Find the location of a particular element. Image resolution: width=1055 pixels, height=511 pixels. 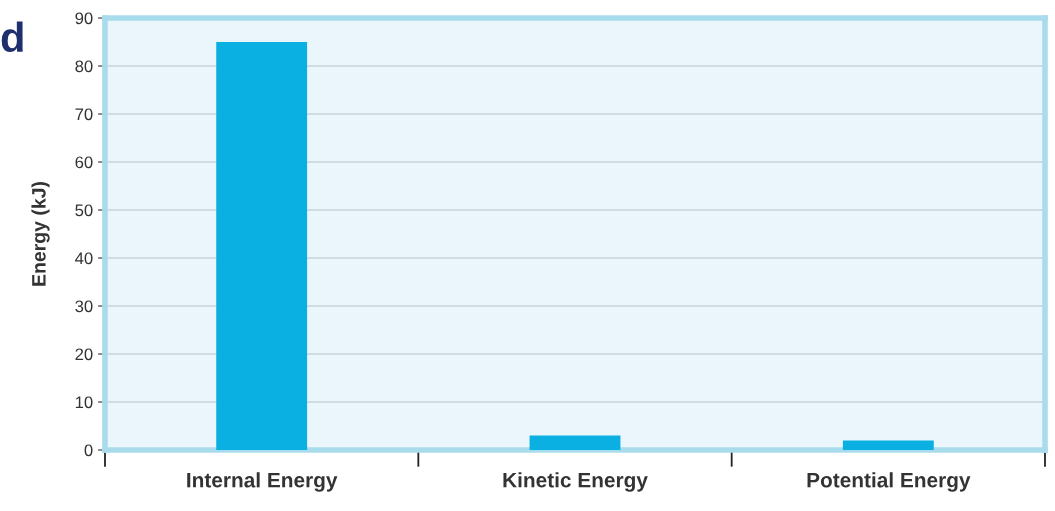

y-tick-label: 90 is located at coordinates (84, 18).